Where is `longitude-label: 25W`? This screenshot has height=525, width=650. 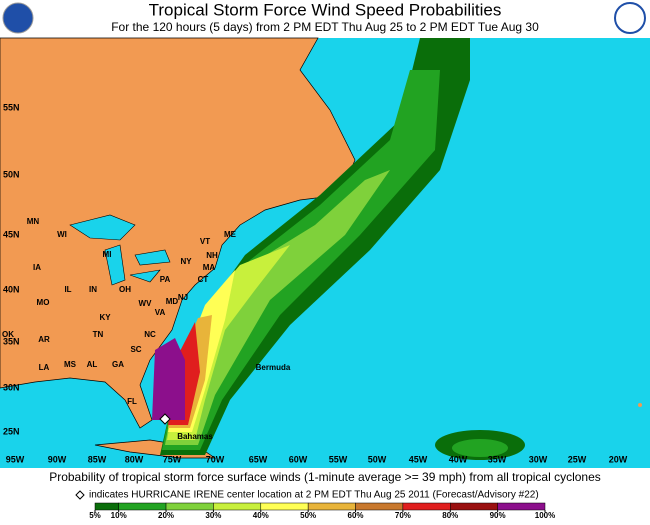
longitude-label: 25W is located at coordinates (577, 459).